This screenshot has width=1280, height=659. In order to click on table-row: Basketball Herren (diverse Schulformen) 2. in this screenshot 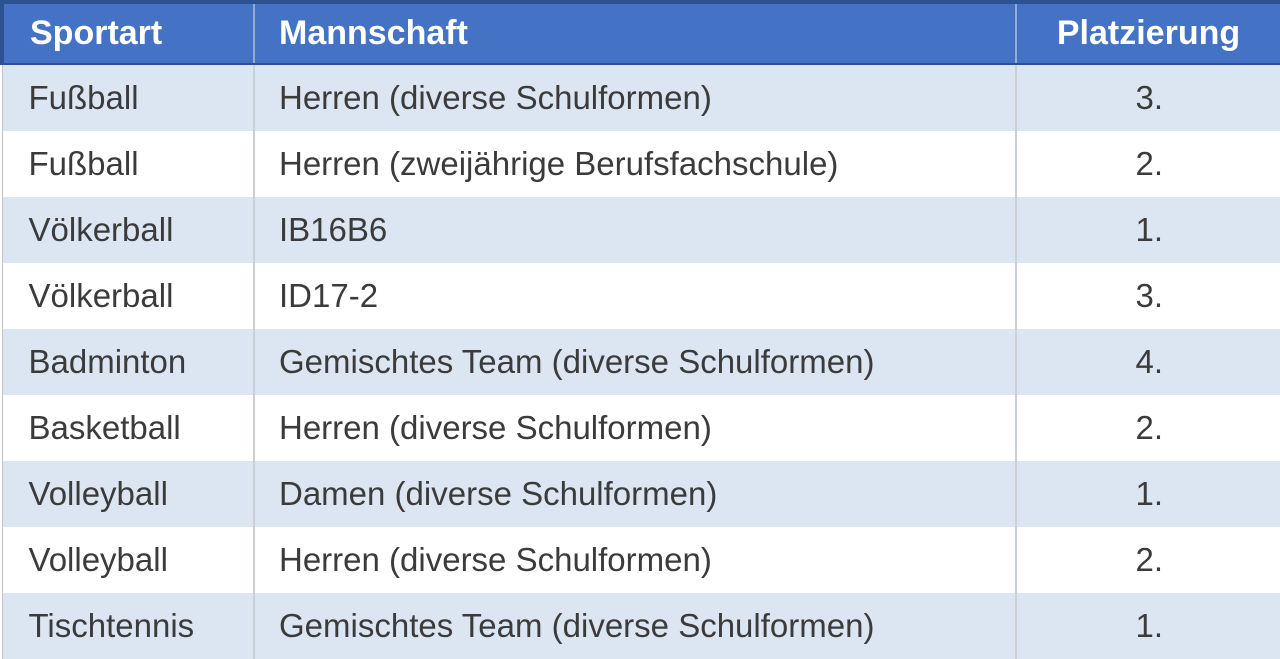, I will do `click(640, 428)`.